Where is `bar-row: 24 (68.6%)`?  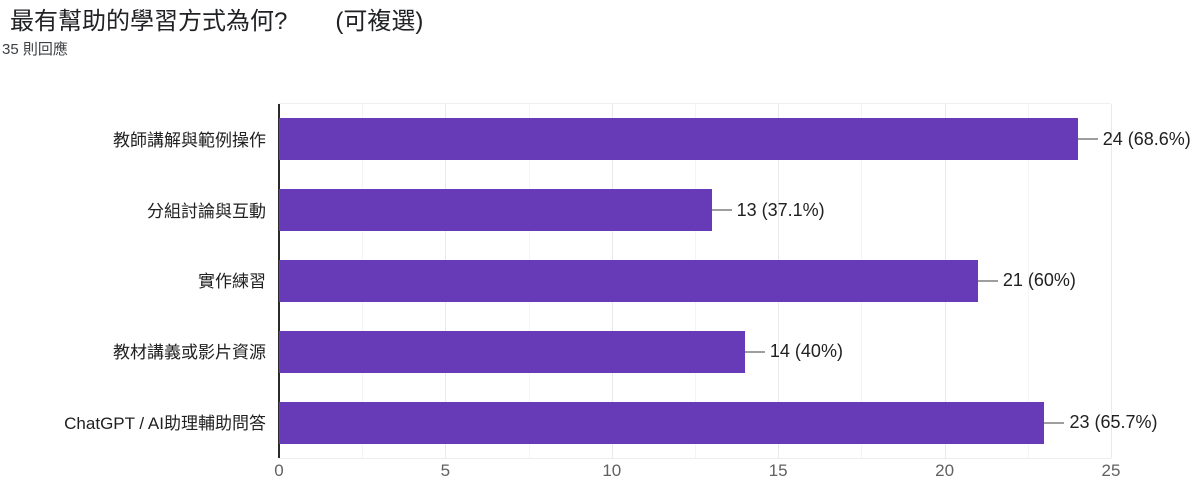 bar-row: 24 (68.6%) is located at coordinates (735, 139).